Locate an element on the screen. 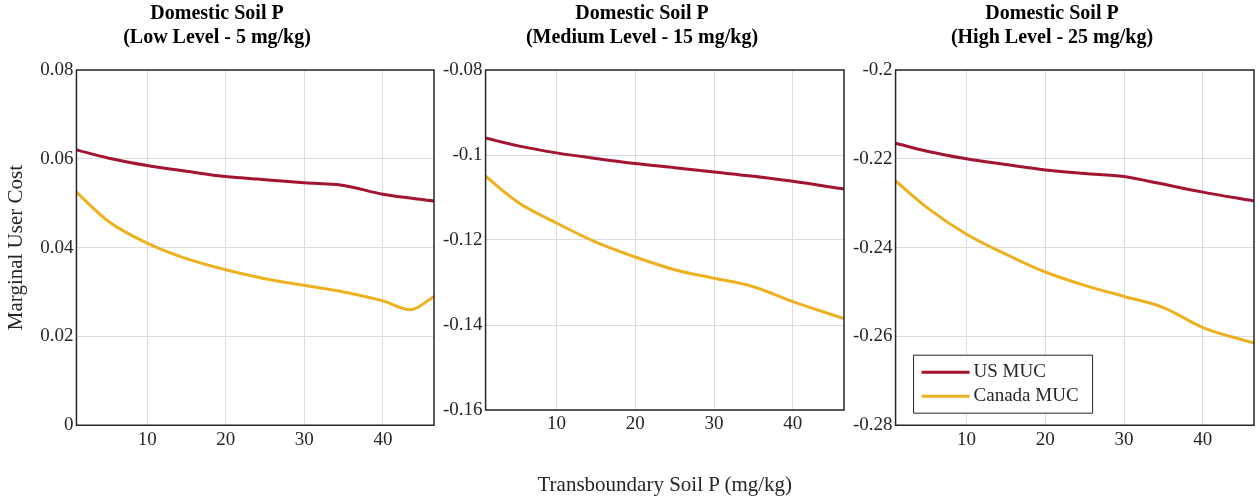  y-tick-label: -0.2 is located at coordinates (877, 68).